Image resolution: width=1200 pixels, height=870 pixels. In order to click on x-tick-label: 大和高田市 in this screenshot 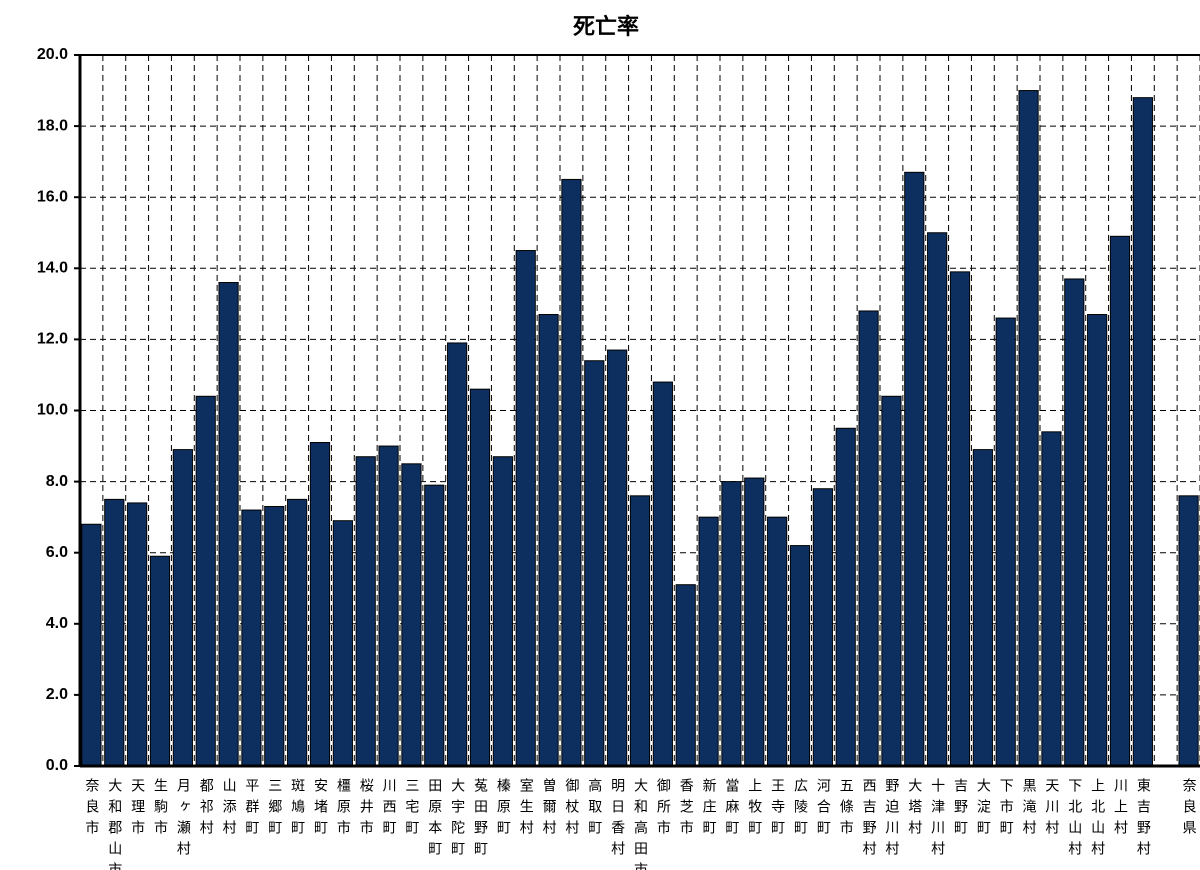, I will do `click(640, 824)`.